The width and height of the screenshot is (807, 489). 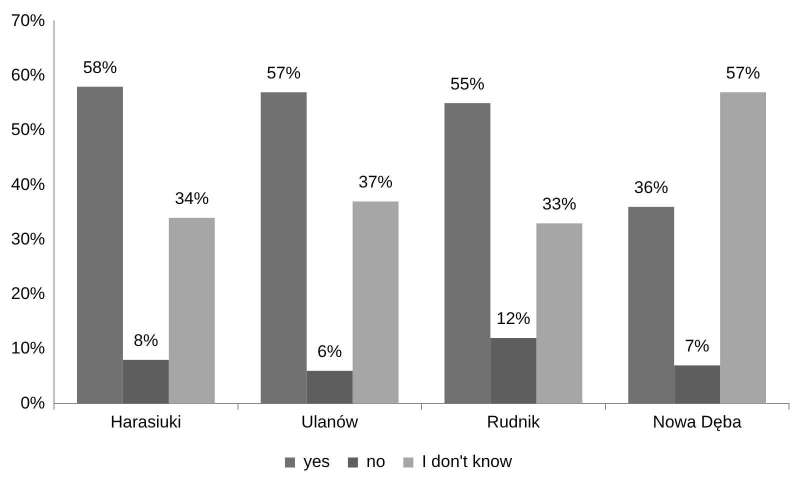 What do you see at coordinates (146, 422) in the screenshot?
I see `x-tick-label: Harasiuki` at bounding box center [146, 422].